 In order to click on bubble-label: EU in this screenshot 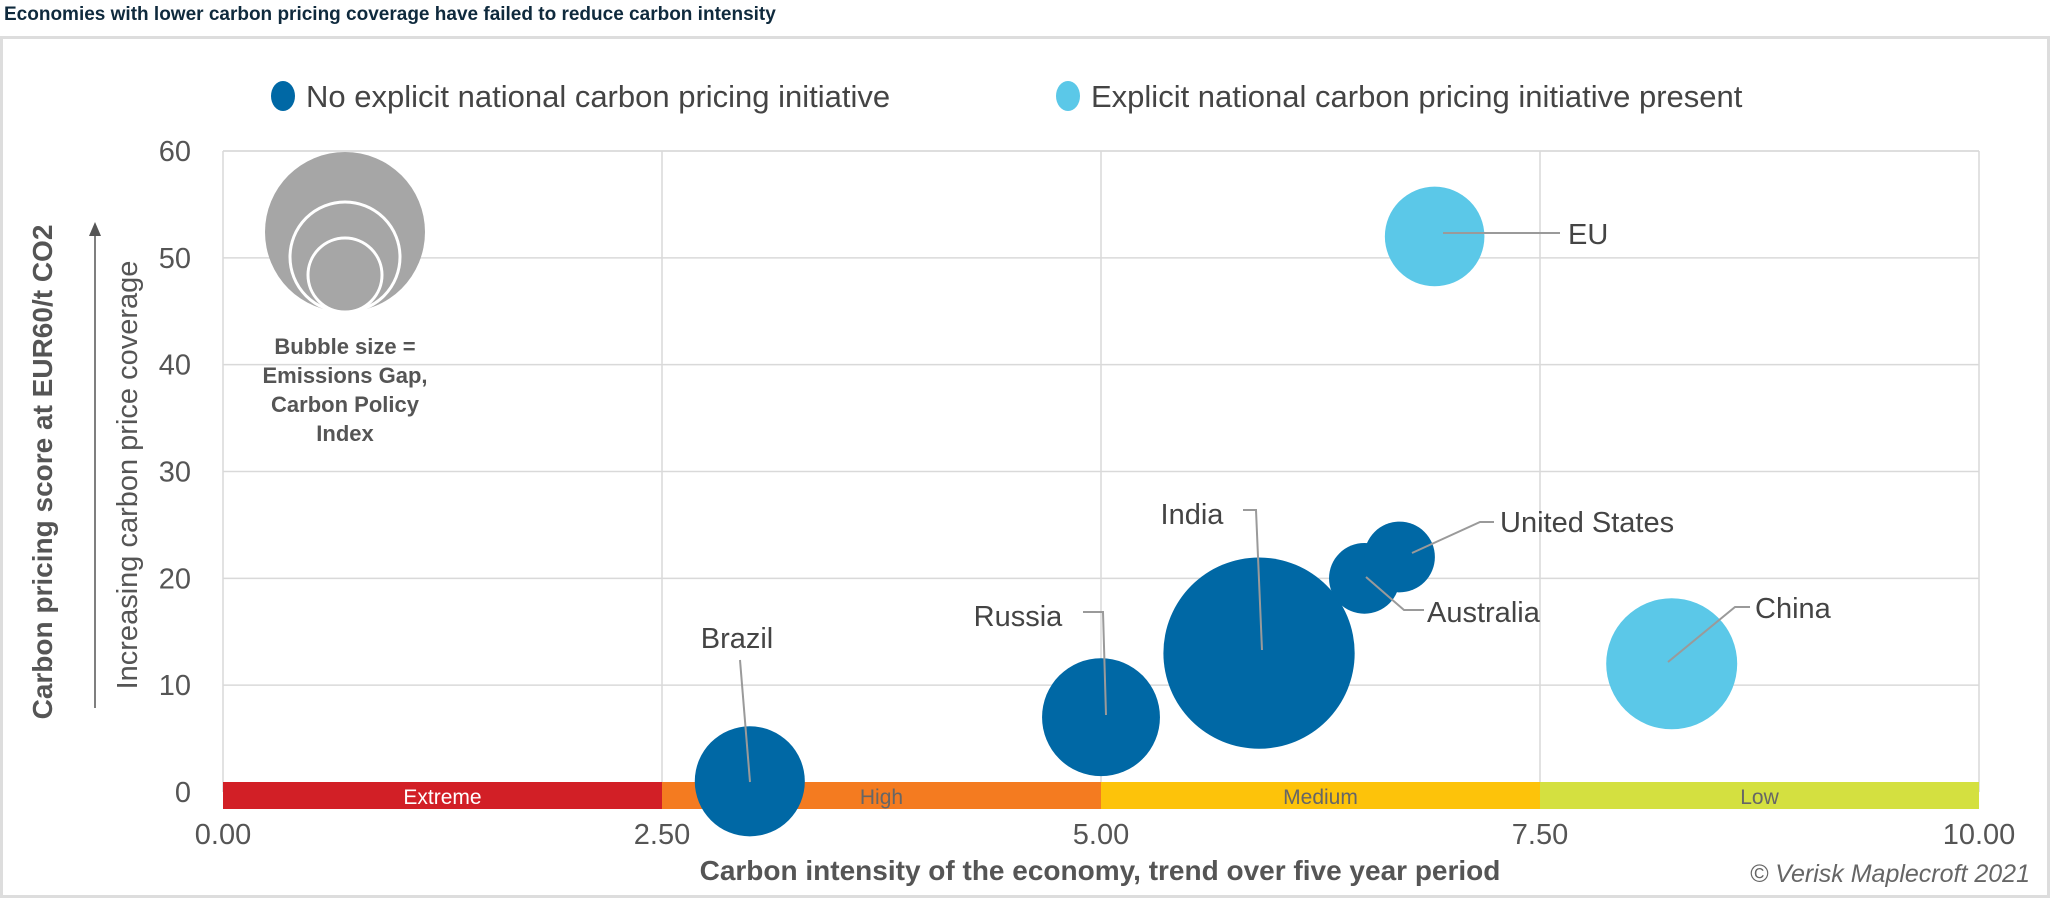, I will do `click(1588, 235)`.